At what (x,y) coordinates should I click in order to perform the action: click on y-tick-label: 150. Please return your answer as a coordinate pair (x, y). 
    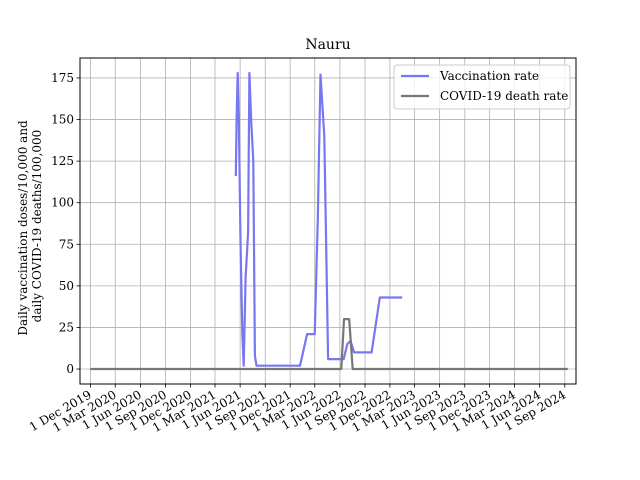
    Looking at the image, I should click on (62, 120).